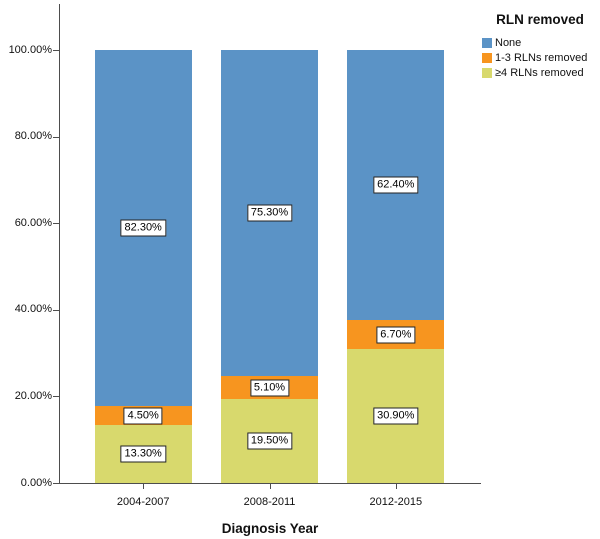 Image resolution: width=600 pixels, height=539 pixels. Describe the element at coordinates (143, 416) in the screenshot. I see `bar-value-label: 4.50%` at that location.